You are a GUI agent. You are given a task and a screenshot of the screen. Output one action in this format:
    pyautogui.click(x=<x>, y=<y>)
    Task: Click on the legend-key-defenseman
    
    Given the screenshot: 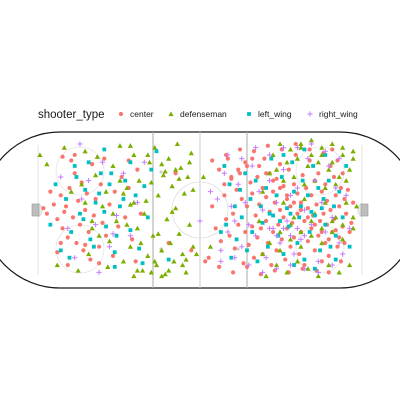 What is the action you would take?
    pyautogui.click(x=171, y=114)
    